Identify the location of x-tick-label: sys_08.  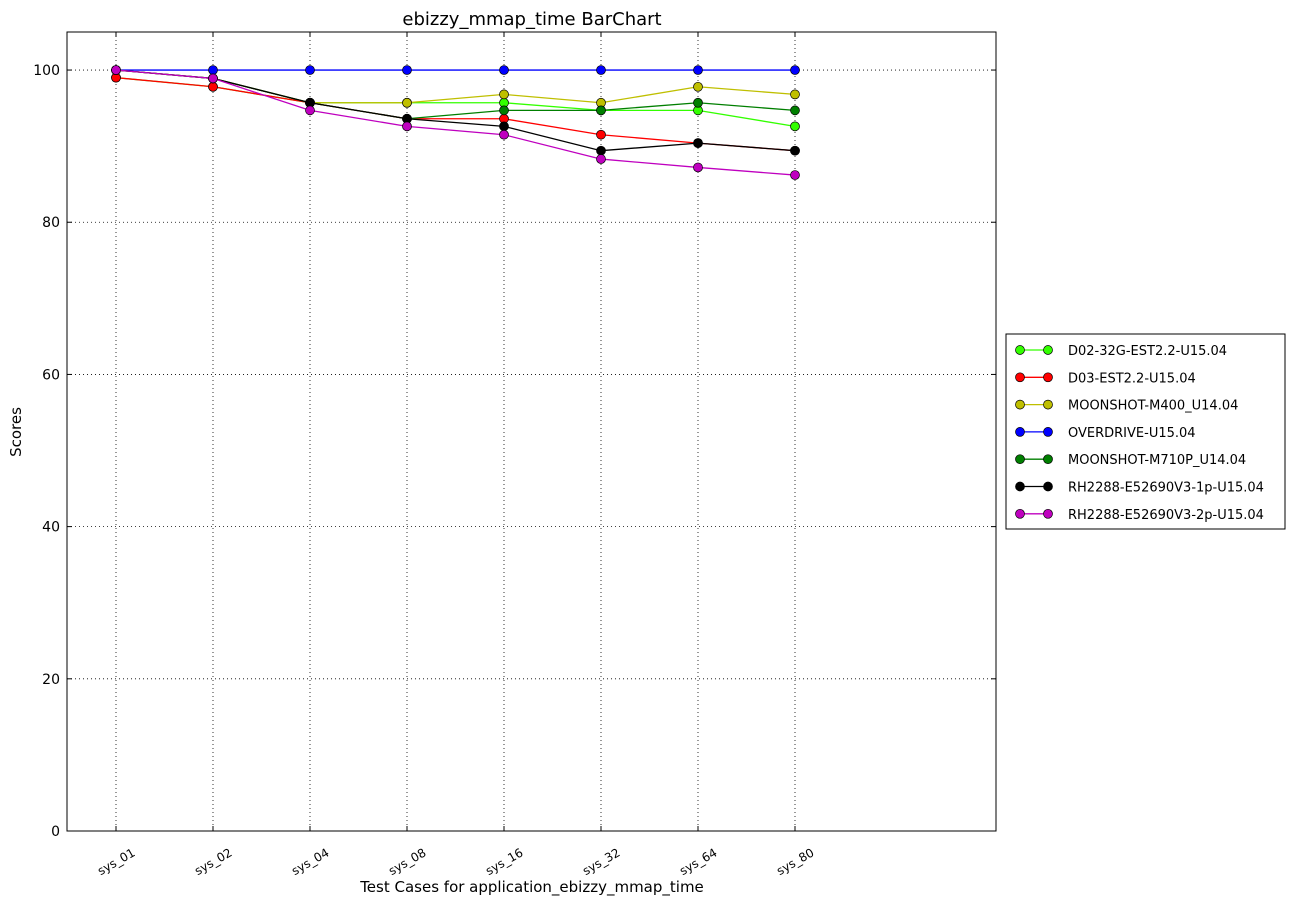
(407, 861).